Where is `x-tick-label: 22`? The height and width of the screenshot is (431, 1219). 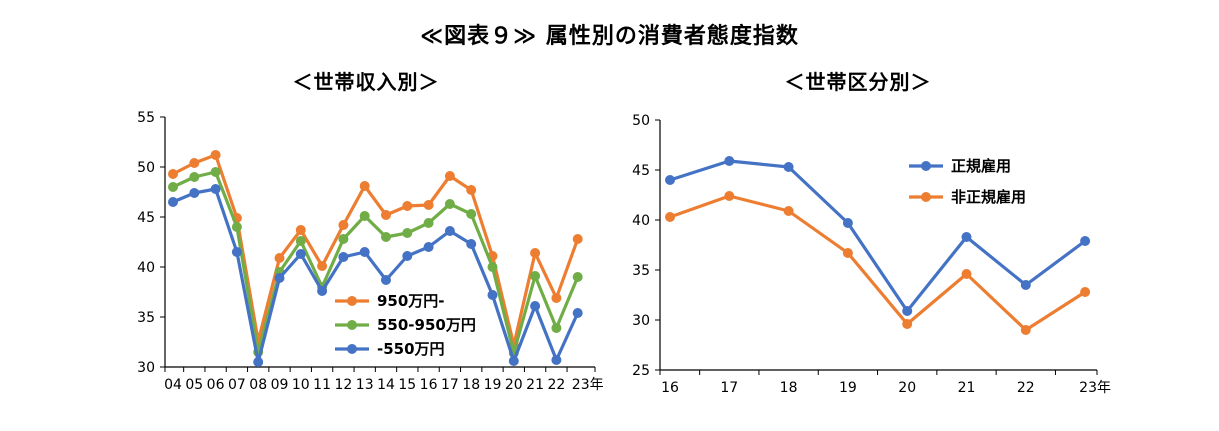
x-tick-label: 22 is located at coordinates (556, 385).